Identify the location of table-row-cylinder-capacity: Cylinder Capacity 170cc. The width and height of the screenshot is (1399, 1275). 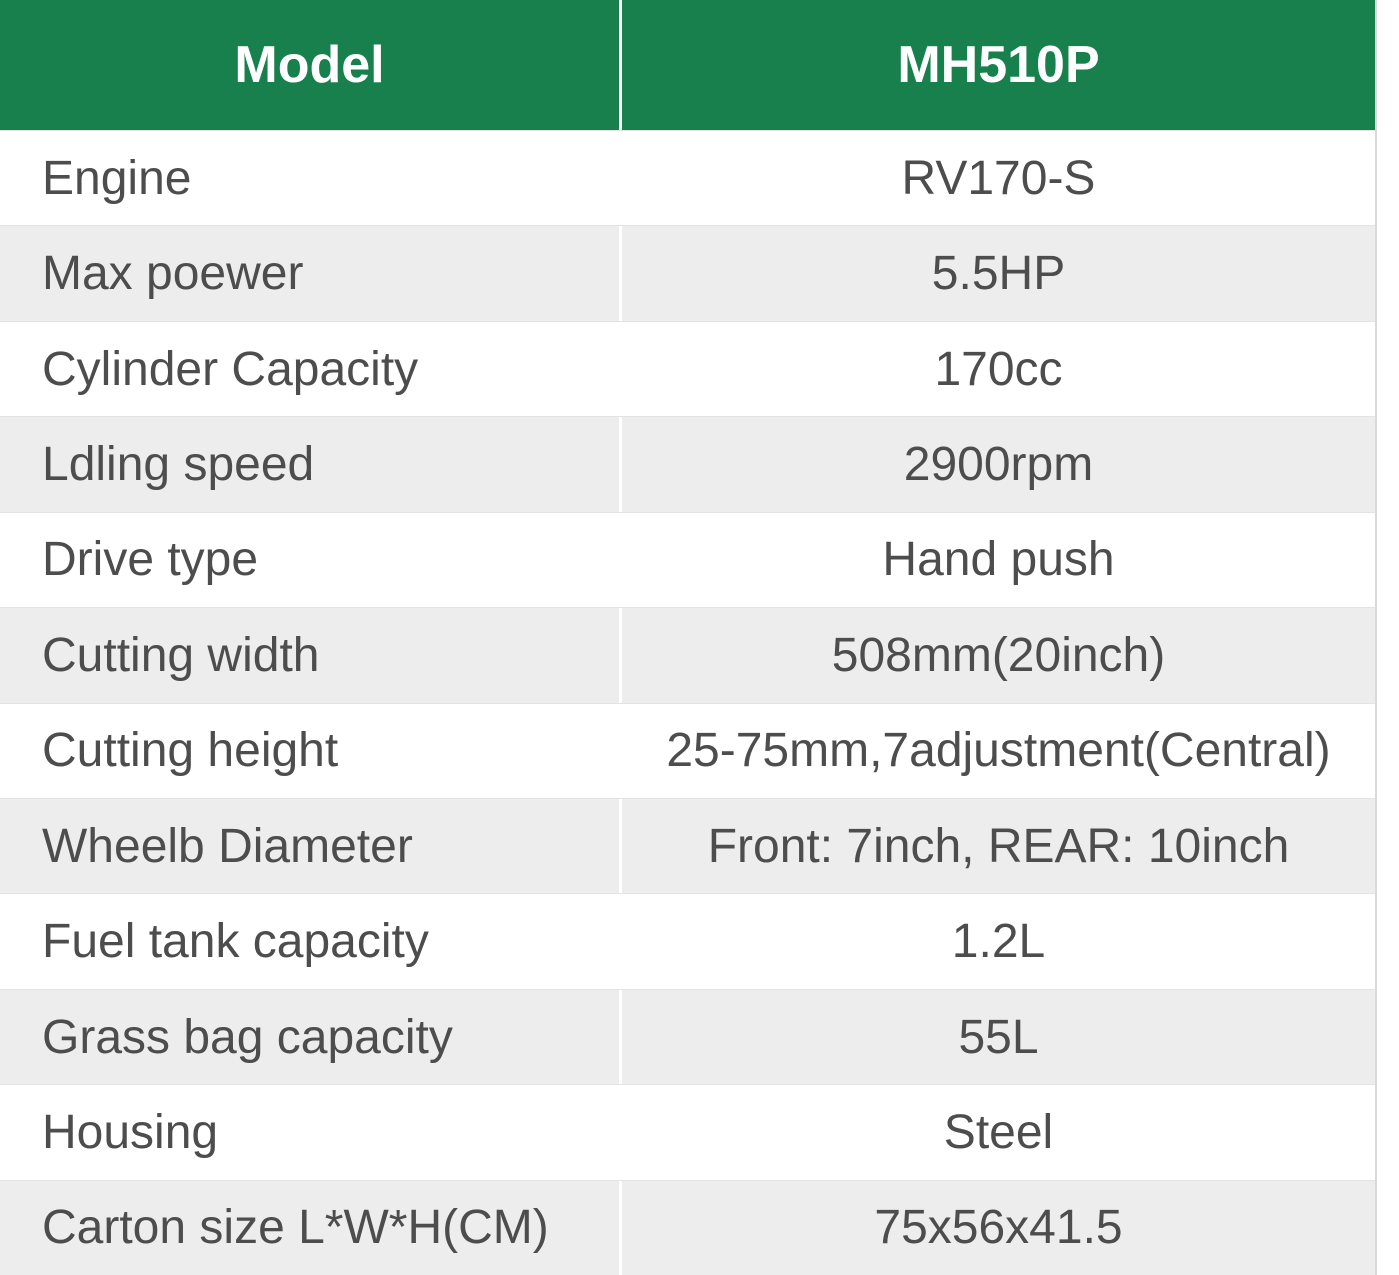
(687, 368).